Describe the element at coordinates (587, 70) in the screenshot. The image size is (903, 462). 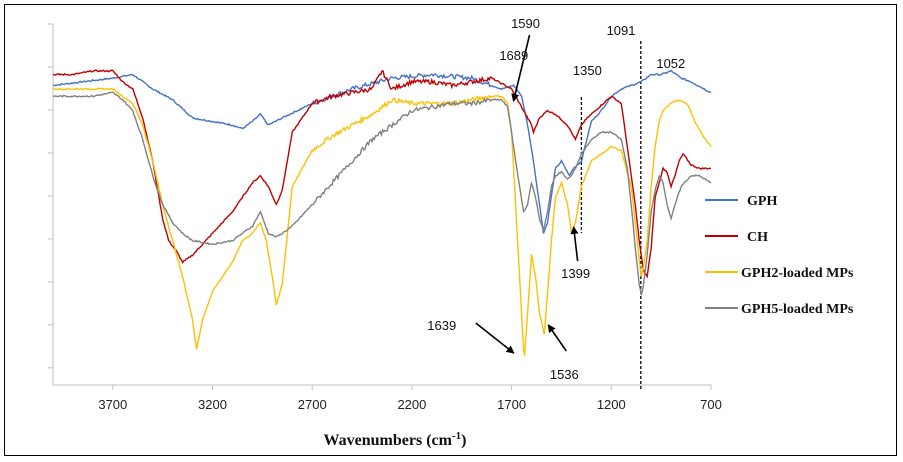
I see `annotation-label-1350: 1350` at that location.